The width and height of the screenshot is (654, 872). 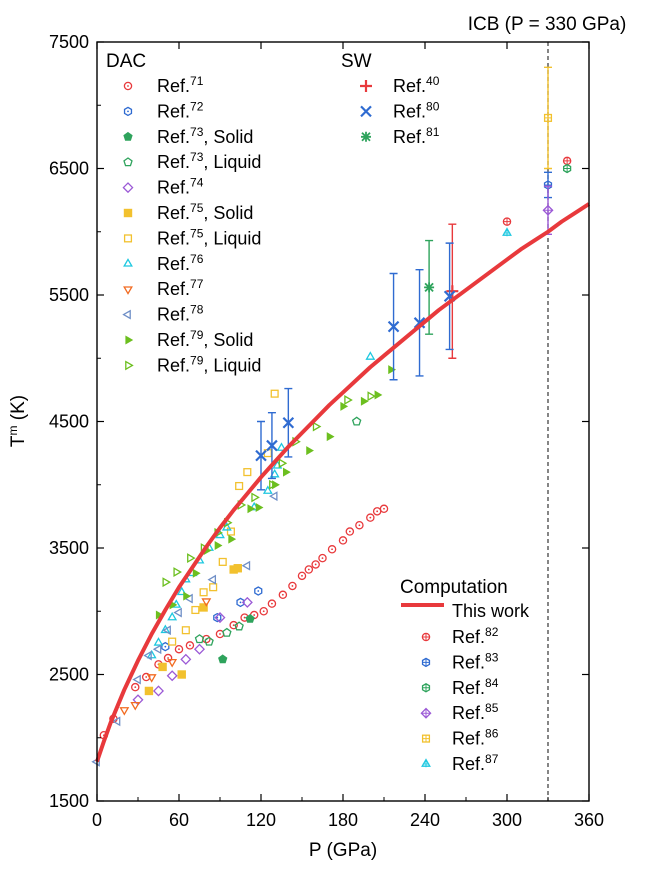 What do you see at coordinates (179, 820) in the screenshot?
I see `x-tick-label: 60` at bounding box center [179, 820].